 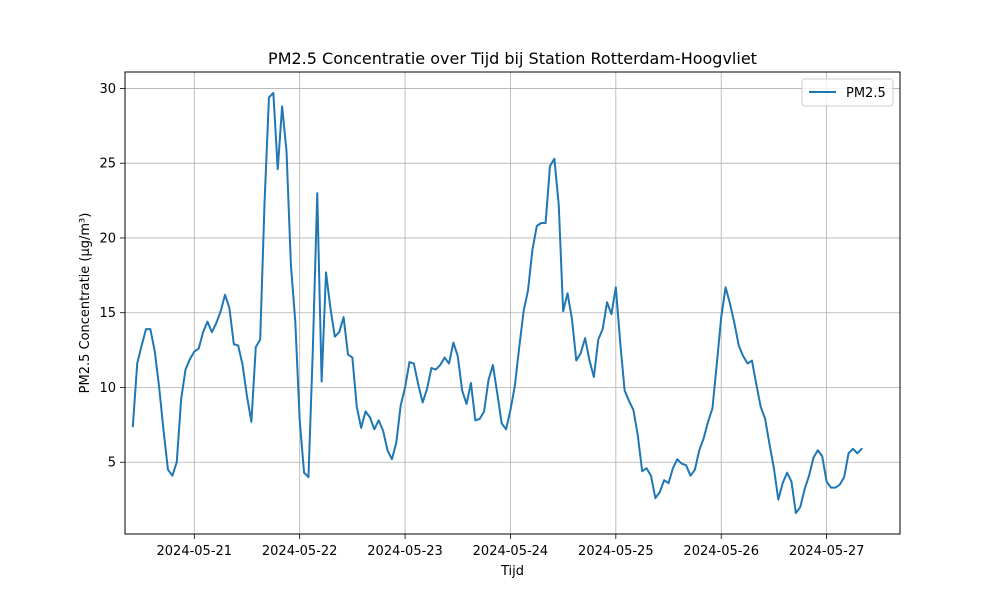 What do you see at coordinates (195, 551) in the screenshot?
I see `x-tick-label: 2024-05-21` at bounding box center [195, 551].